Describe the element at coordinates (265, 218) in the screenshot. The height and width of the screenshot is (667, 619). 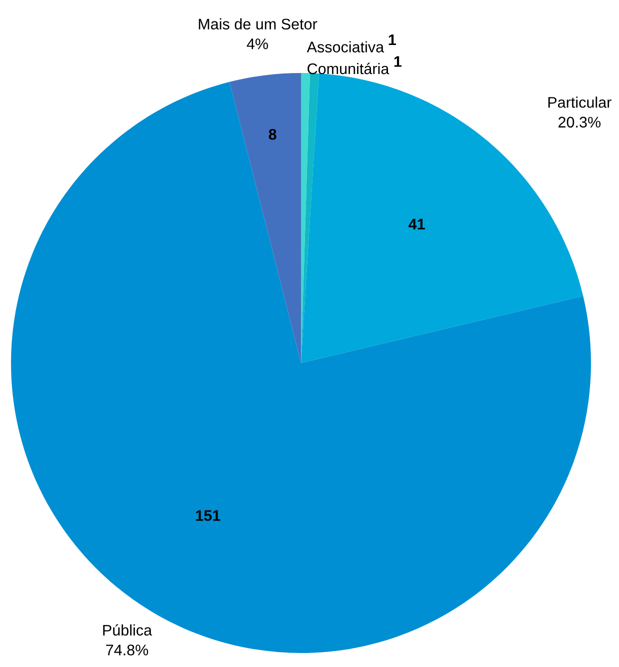
I see `pie-slice` at that location.